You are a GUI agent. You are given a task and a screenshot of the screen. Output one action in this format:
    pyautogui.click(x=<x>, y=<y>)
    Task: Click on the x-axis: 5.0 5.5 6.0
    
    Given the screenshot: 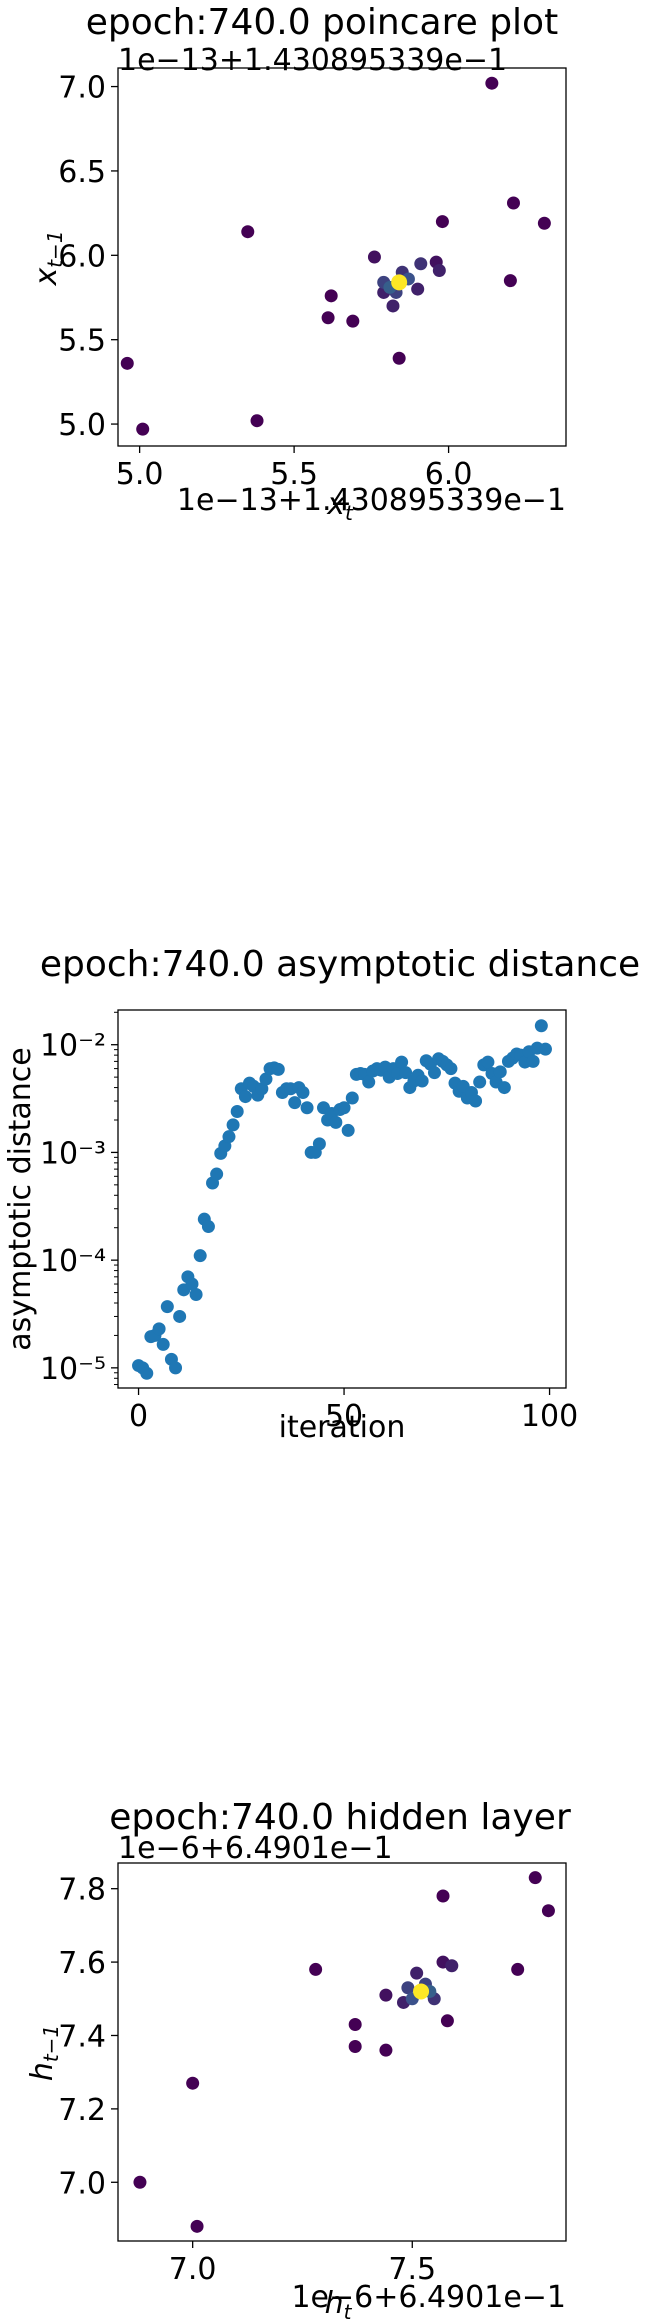 What is the action you would take?
    pyautogui.click(x=294, y=469)
    